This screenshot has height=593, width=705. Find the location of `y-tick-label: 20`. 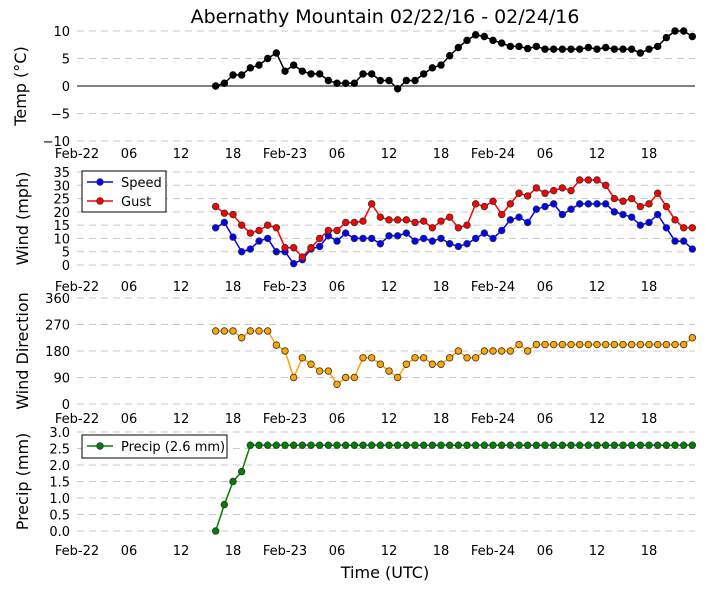

y-tick-label: 20 is located at coordinates (61, 213).